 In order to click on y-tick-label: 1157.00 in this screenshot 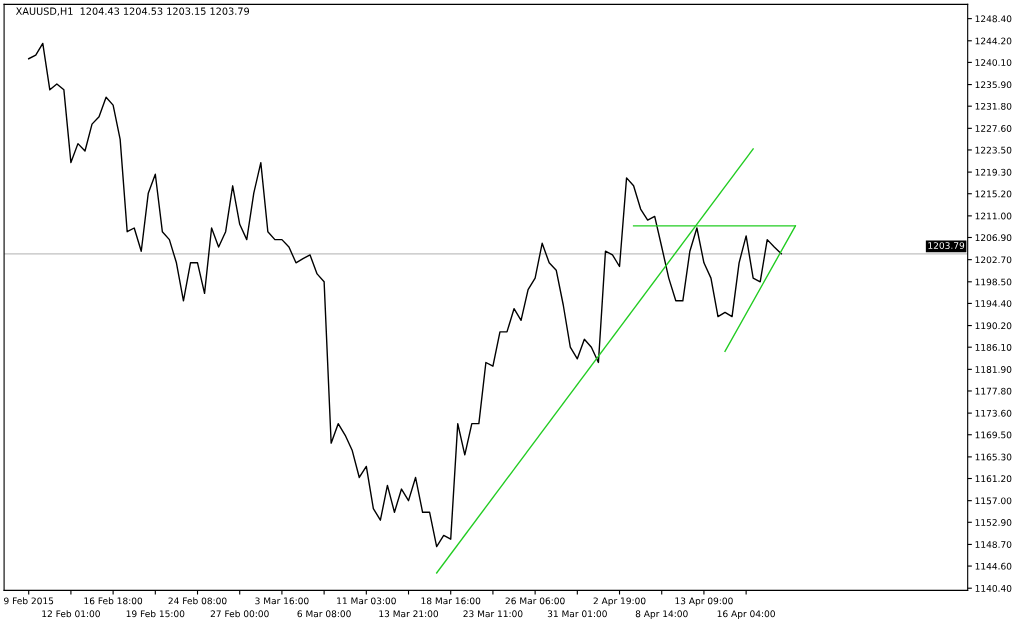, I will do `click(993, 501)`.